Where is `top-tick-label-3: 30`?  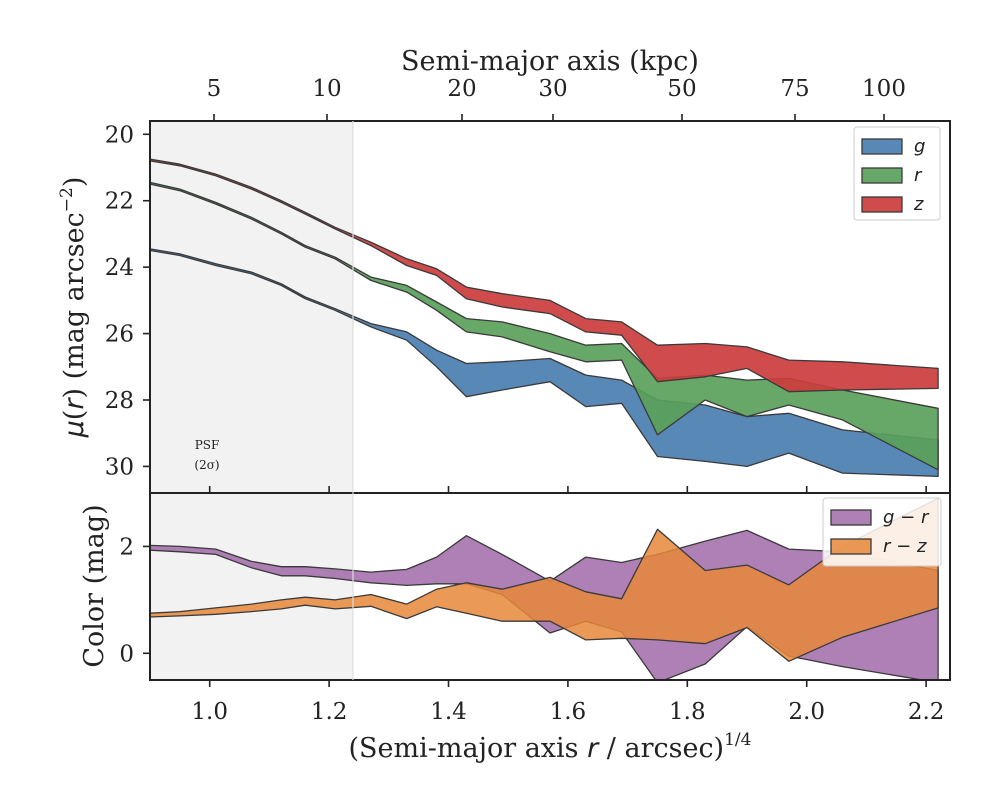
top-tick-label-3: 30 is located at coordinates (552, 89).